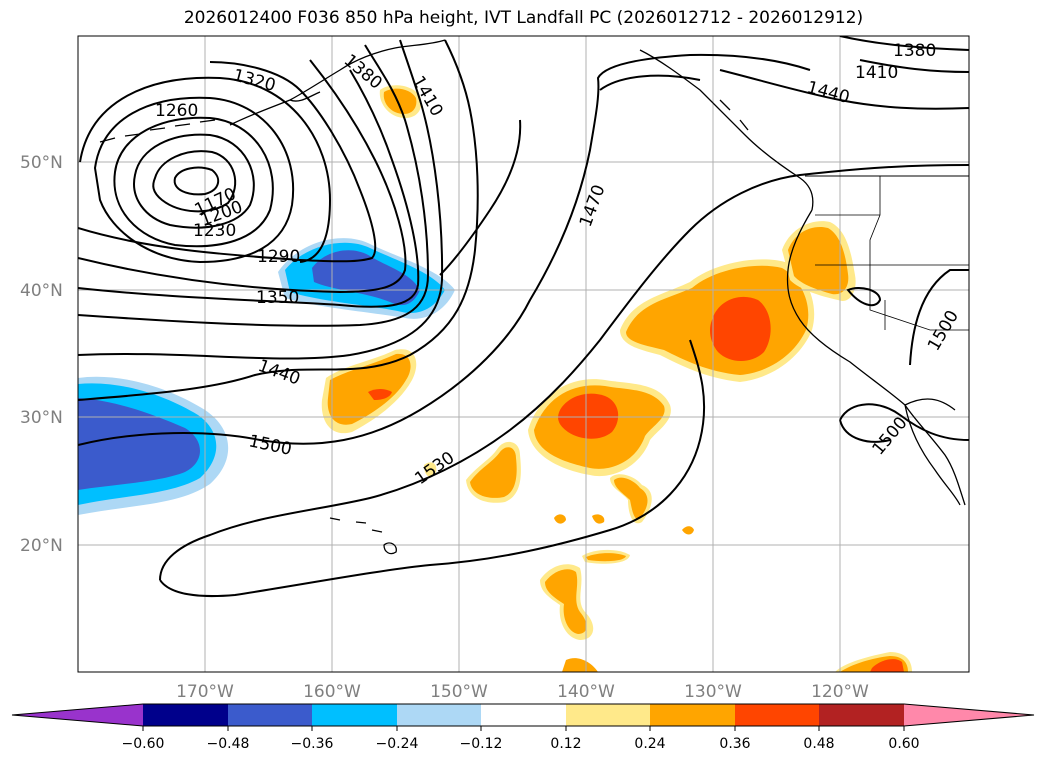  I want to click on positive-region-j-core, so click(887, 665).